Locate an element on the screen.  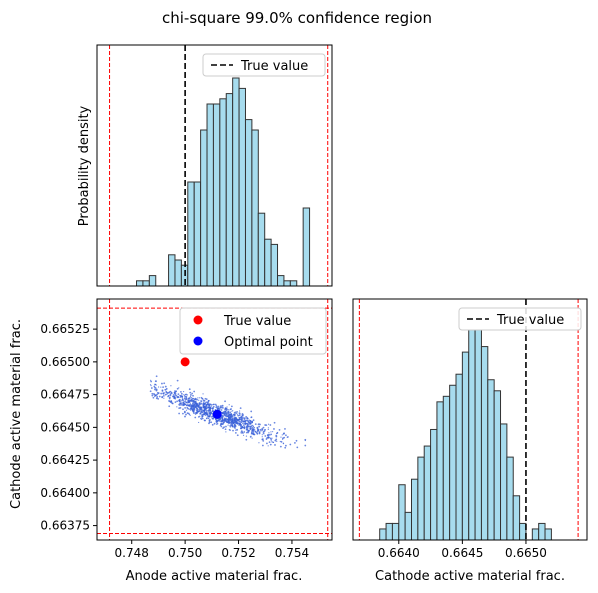
legend-optimal-marker is located at coordinates (198, 341).